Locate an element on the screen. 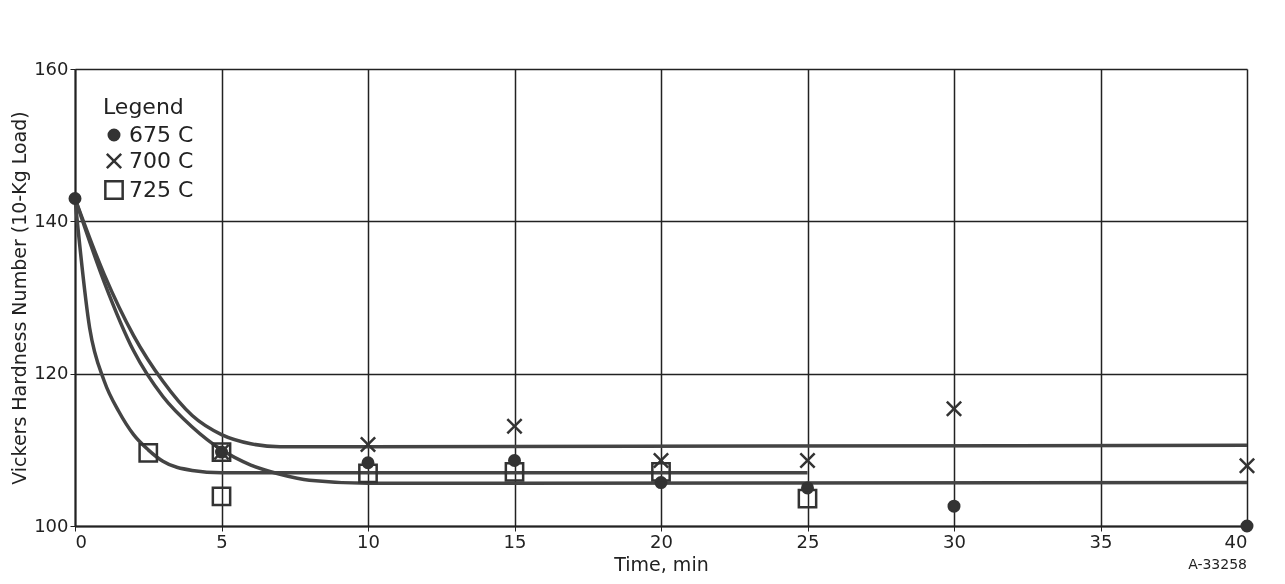 The height and width of the screenshot is (584, 1285). legend-title: Legend is located at coordinates (143, 106).